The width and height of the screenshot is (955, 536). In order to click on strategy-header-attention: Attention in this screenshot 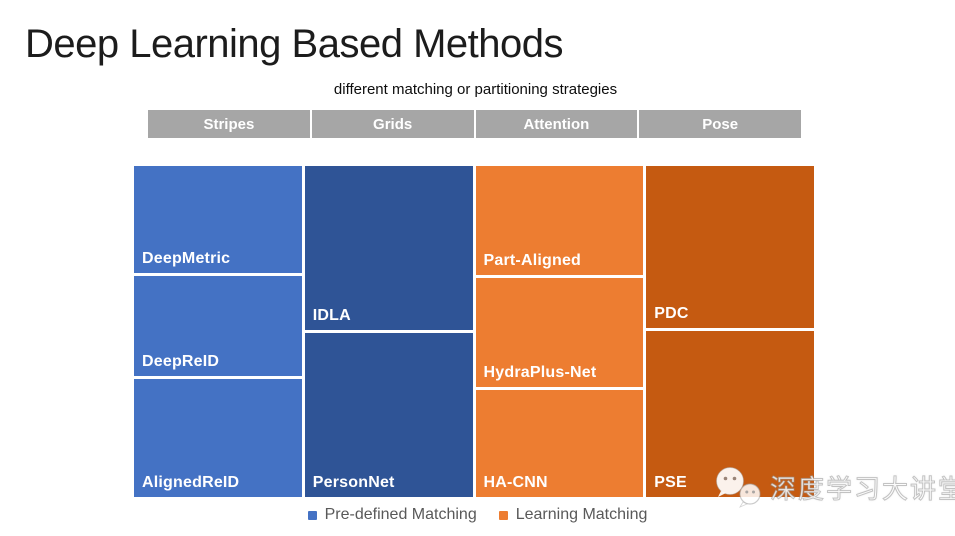, I will do `click(556, 124)`.